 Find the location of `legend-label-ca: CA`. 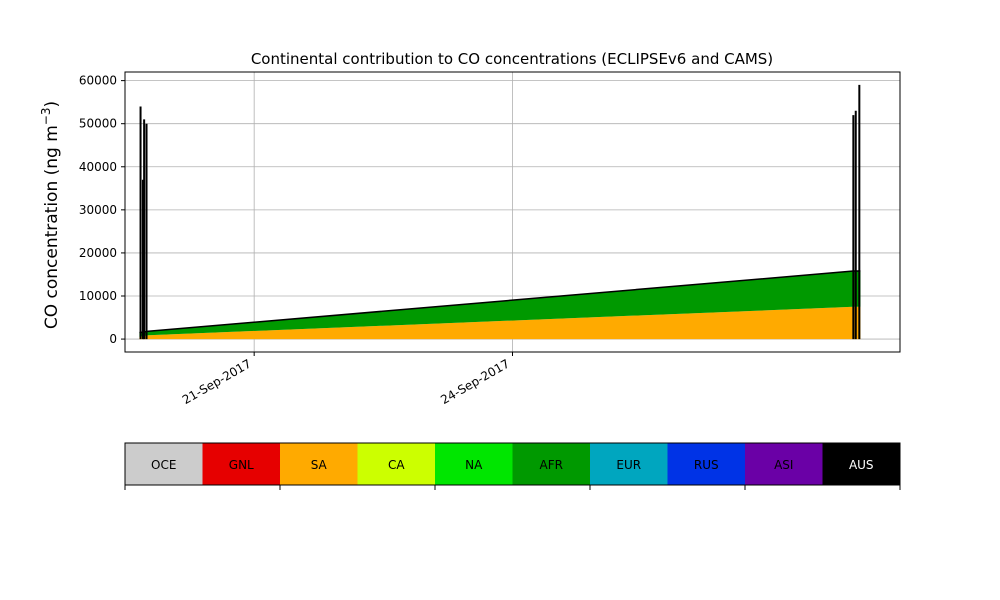

legend-label-ca: CA is located at coordinates (396, 465).